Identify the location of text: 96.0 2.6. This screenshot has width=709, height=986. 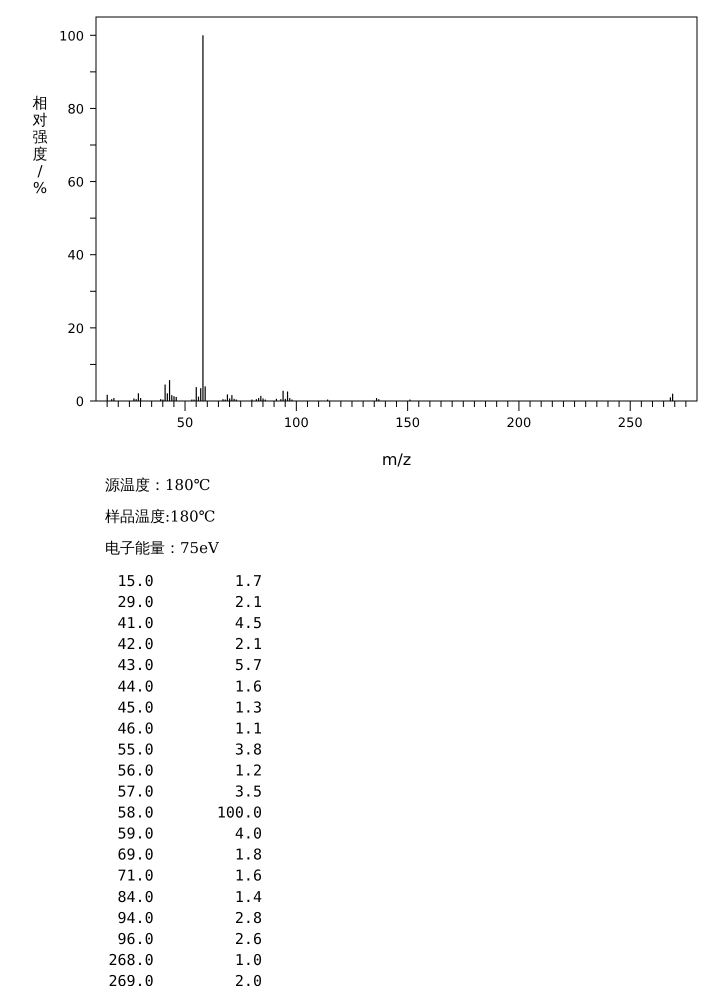
(185, 939).